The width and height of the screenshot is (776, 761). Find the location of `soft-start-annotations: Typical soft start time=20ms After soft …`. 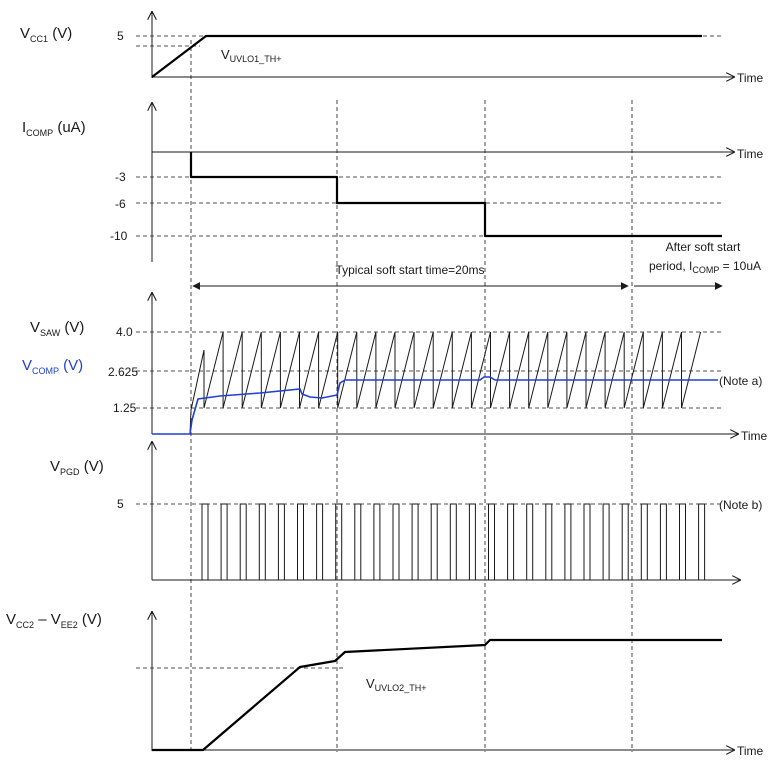

soft-start-annotations: Typical soft start time=20ms After soft … is located at coordinates (476, 265).